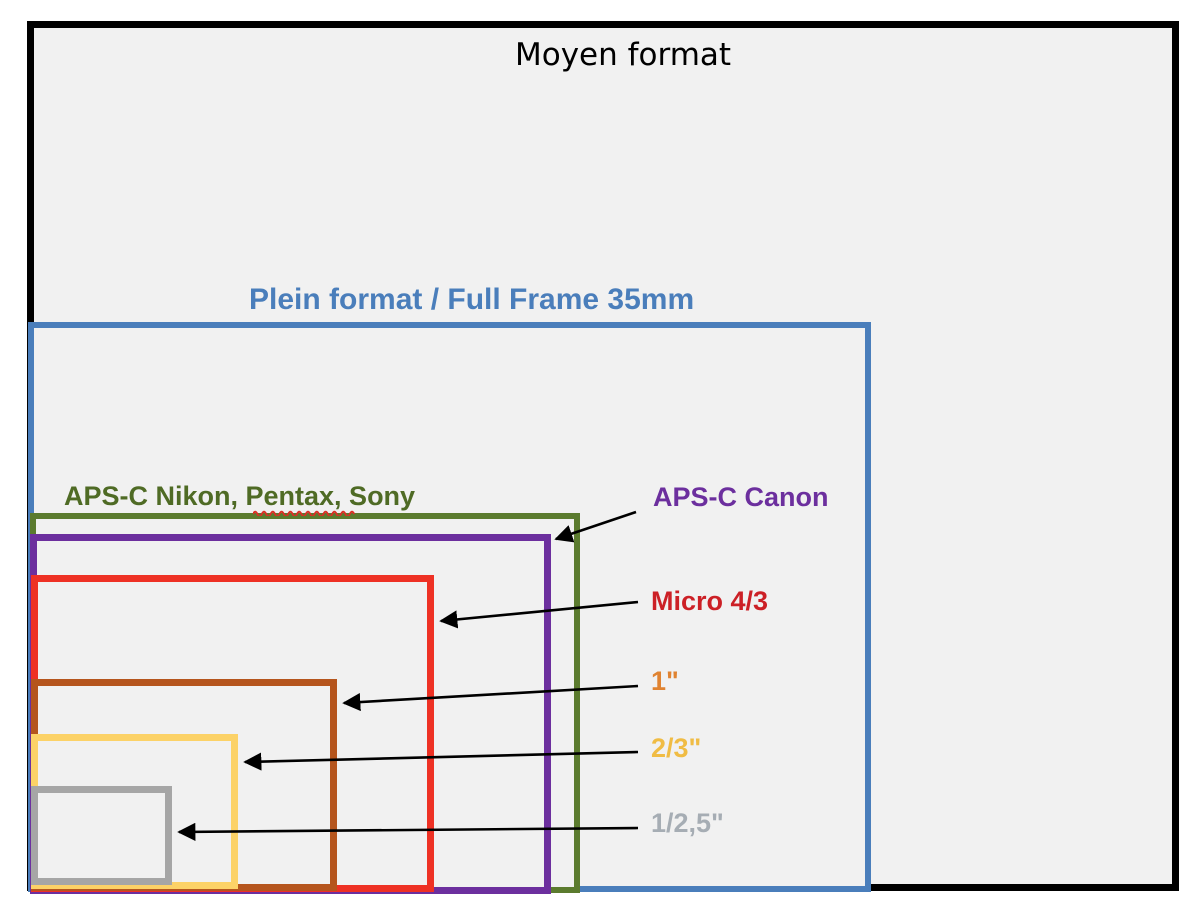  What do you see at coordinates (472, 299) in the screenshot?
I see `label-full-frame: Plein format / Full Frame 35mm` at bounding box center [472, 299].